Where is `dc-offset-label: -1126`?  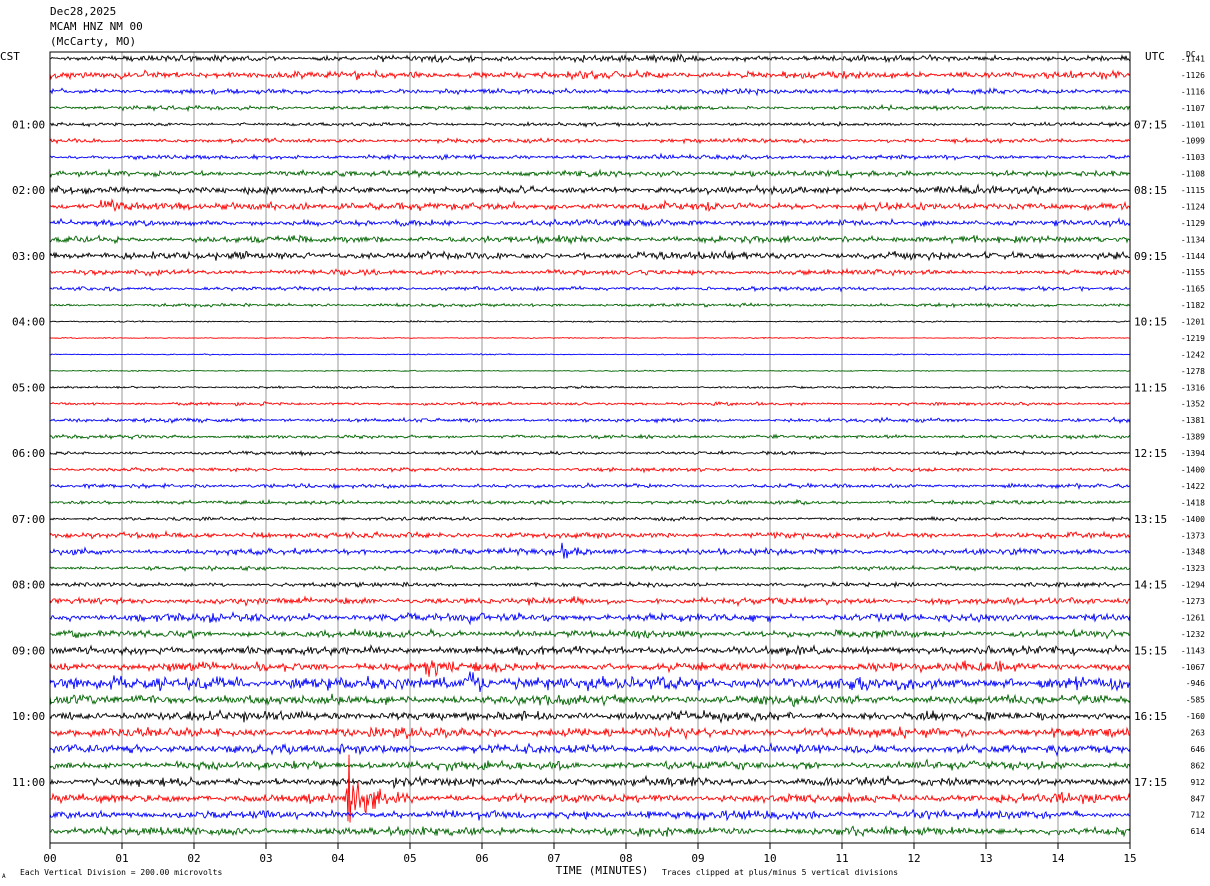 dc-offset-label: -1126 is located at coordinates (1193, 75).